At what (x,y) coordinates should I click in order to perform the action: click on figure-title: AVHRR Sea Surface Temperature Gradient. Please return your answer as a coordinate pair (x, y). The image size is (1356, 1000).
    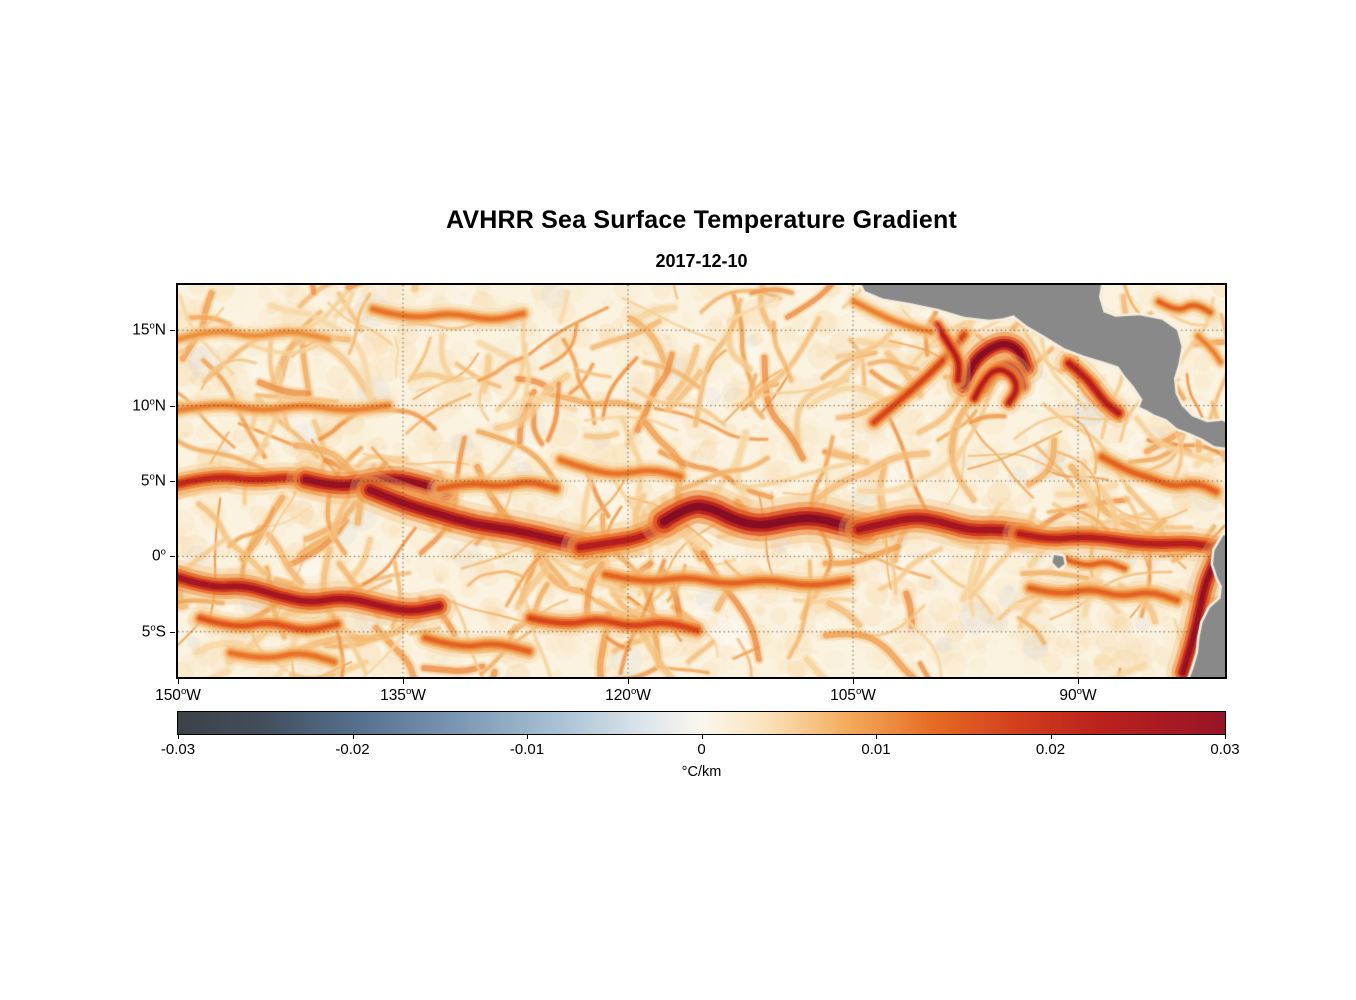
    Looking at the image, I should click on (701, 220).